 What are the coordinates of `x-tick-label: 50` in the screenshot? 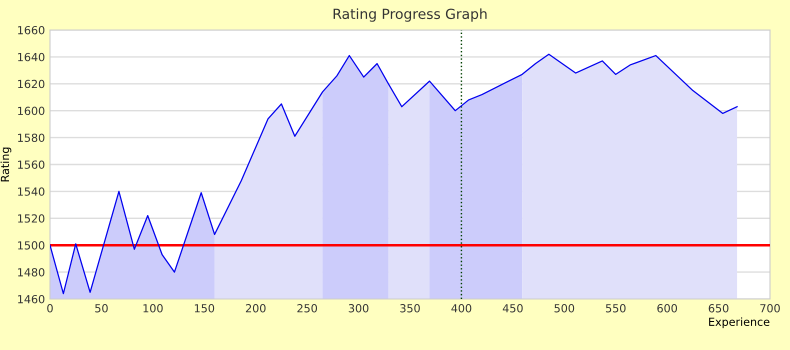 It's located at (101, 308).